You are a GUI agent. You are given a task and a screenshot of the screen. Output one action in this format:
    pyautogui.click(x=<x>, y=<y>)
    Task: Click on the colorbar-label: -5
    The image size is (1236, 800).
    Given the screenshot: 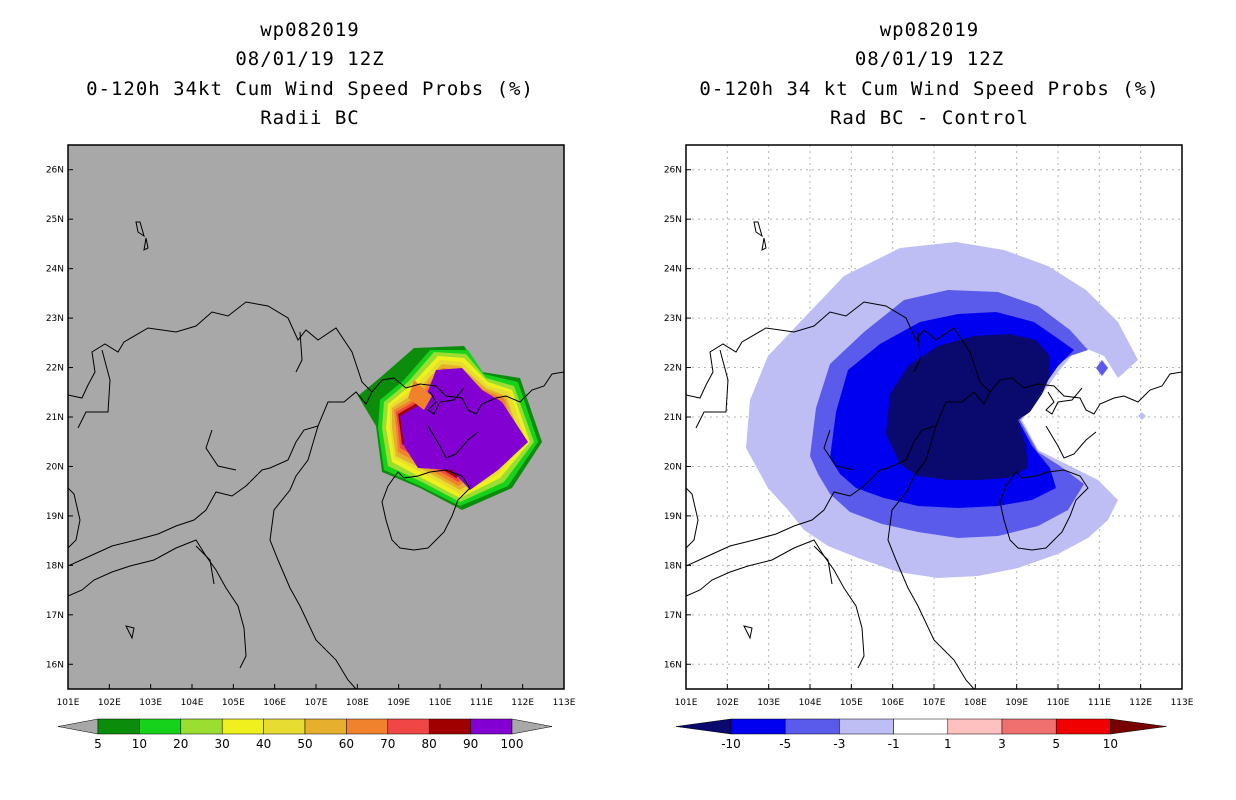 What is the action you would take?
    pyautogui.click(x=785, y=744)
    